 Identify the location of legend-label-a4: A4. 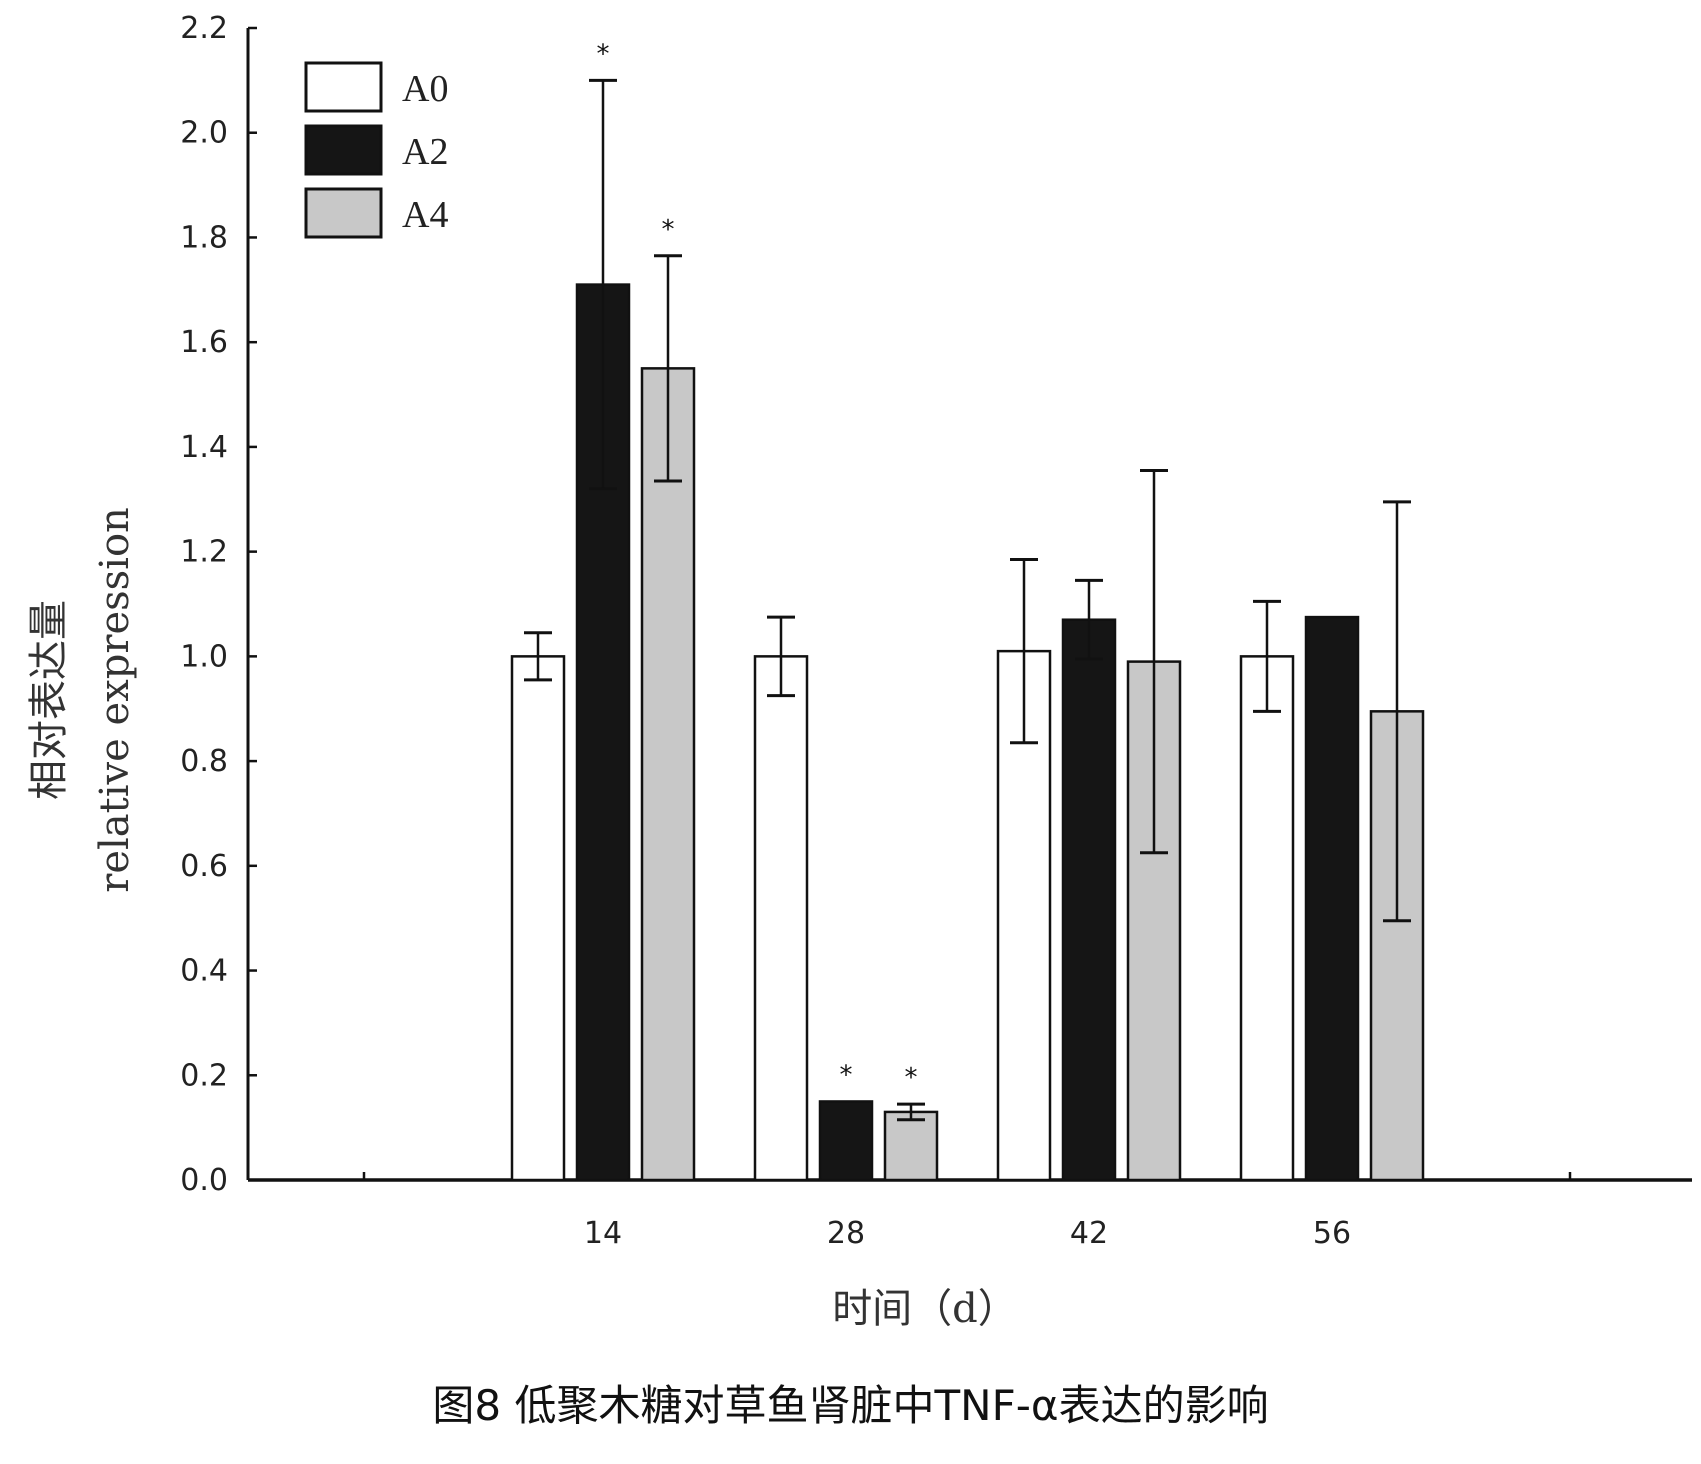
(425, 215).